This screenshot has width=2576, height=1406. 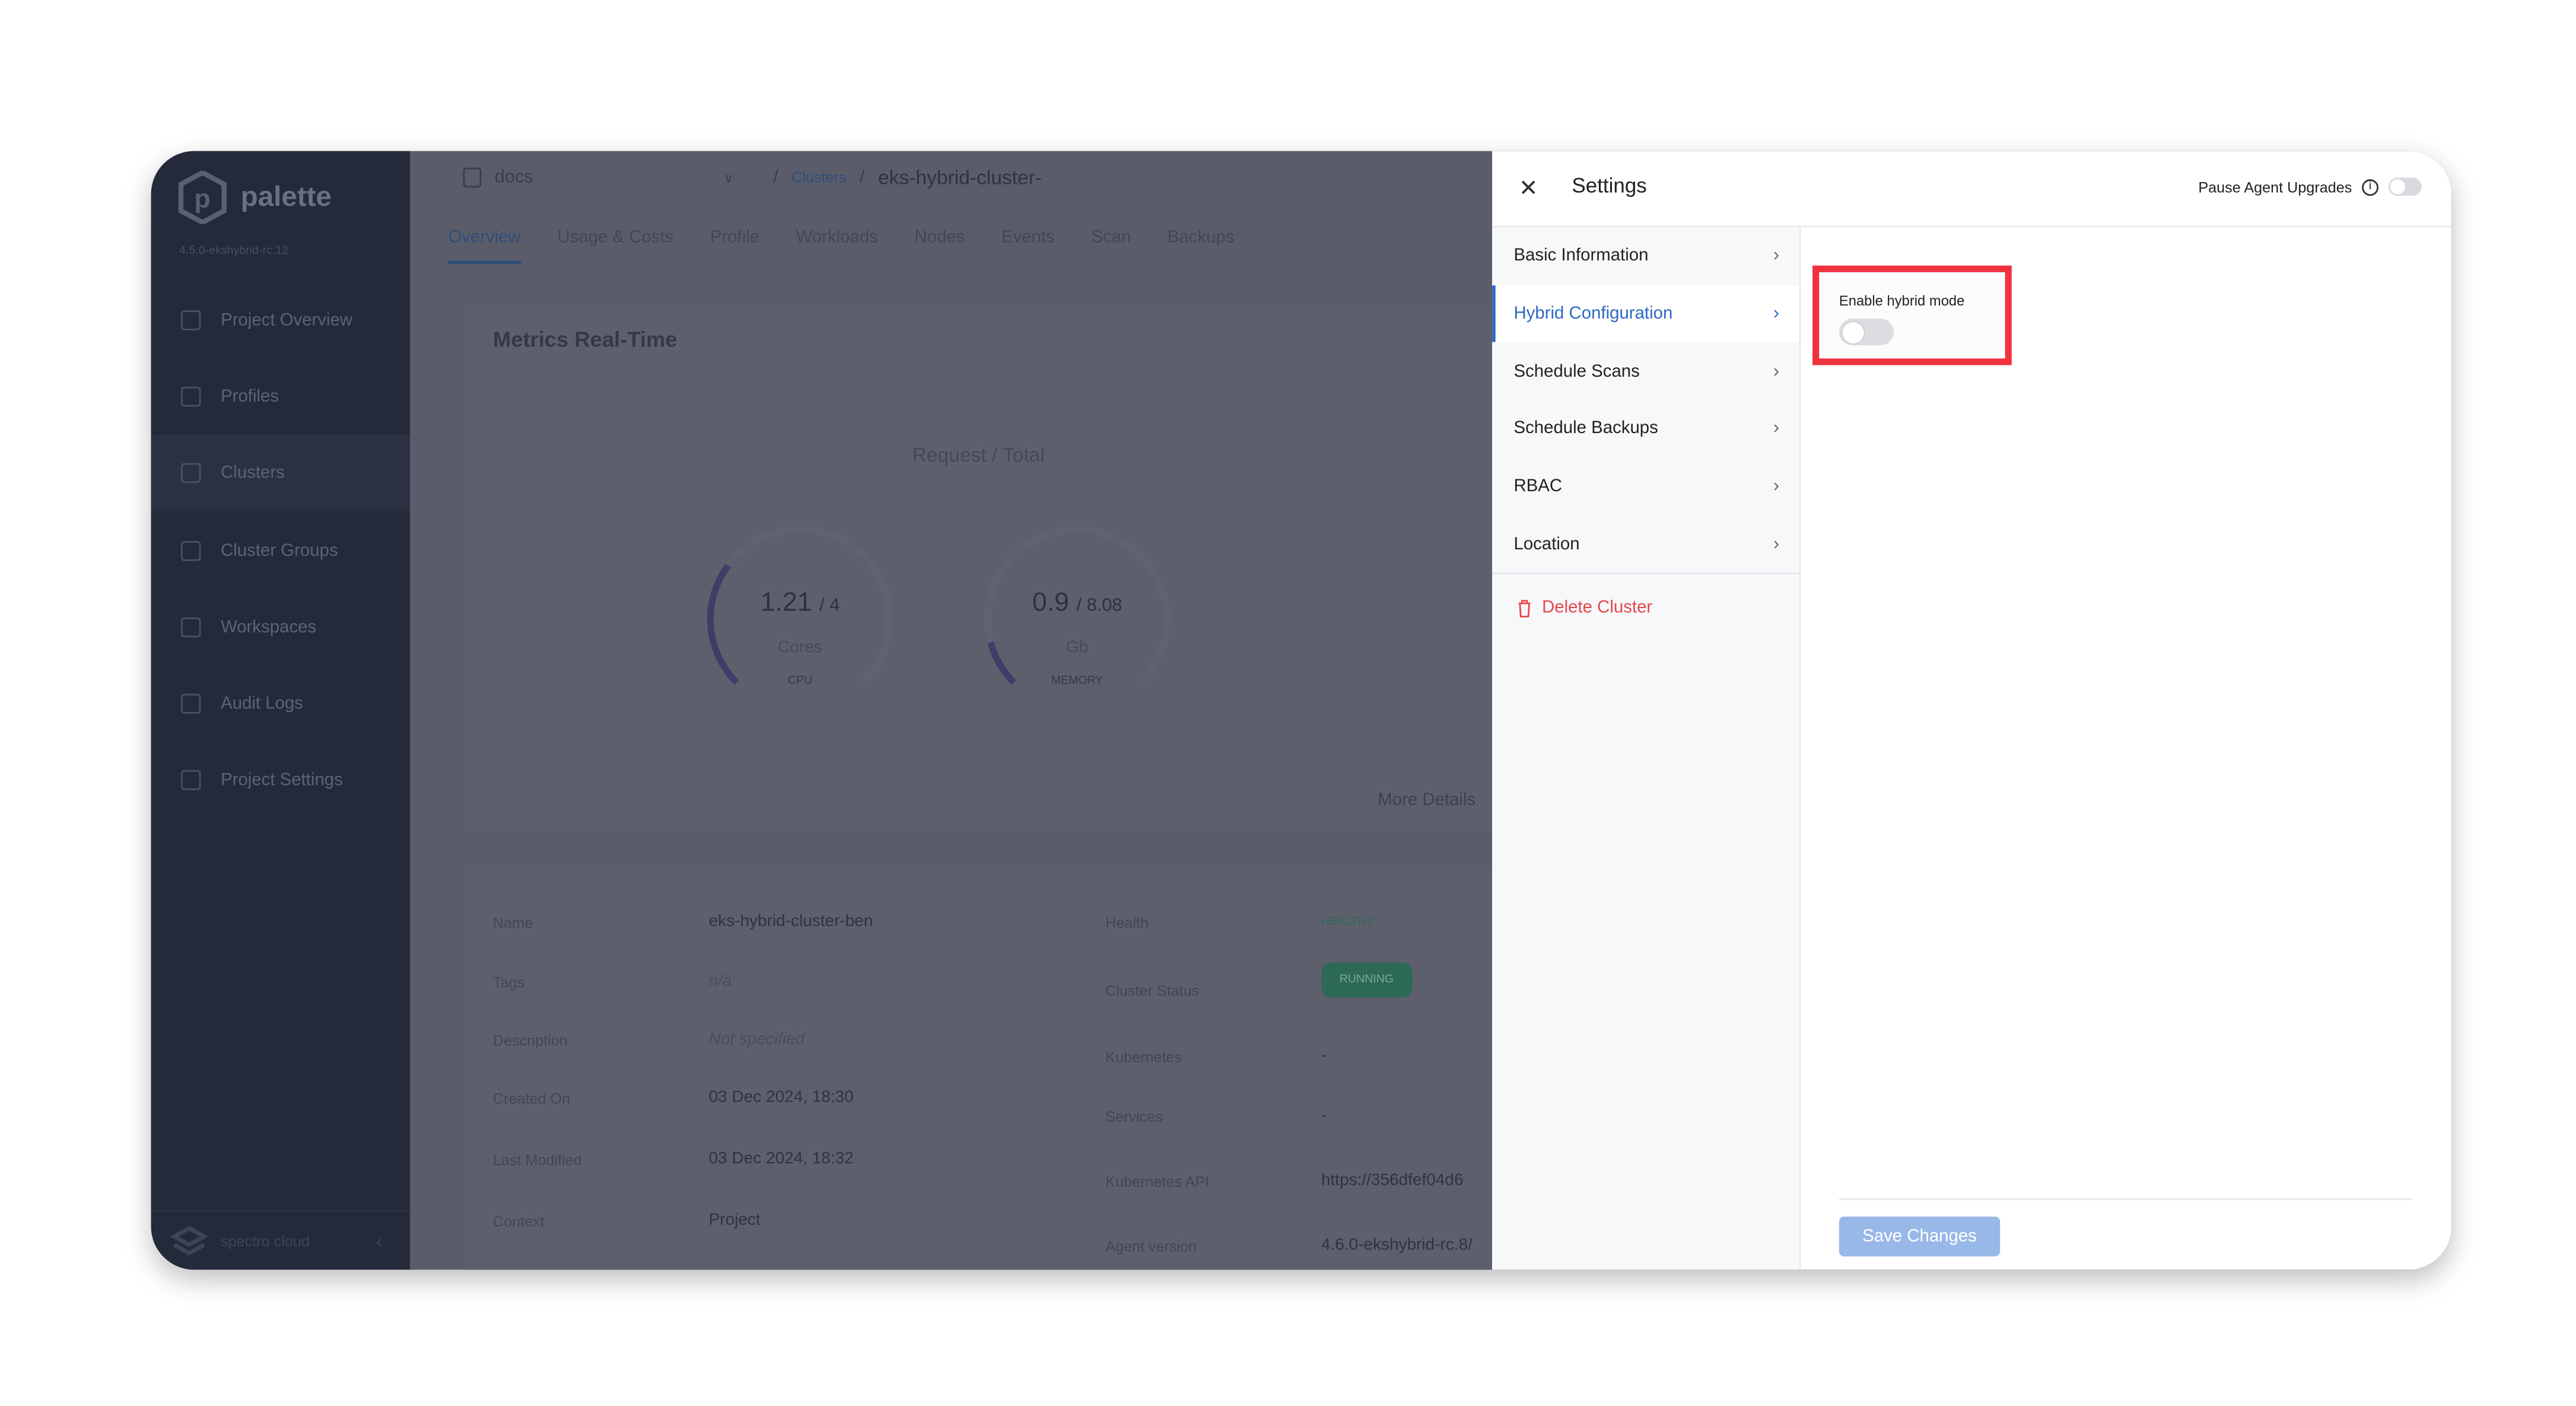 I want to click on tab-events: Events, so click(x=1028, y=237).